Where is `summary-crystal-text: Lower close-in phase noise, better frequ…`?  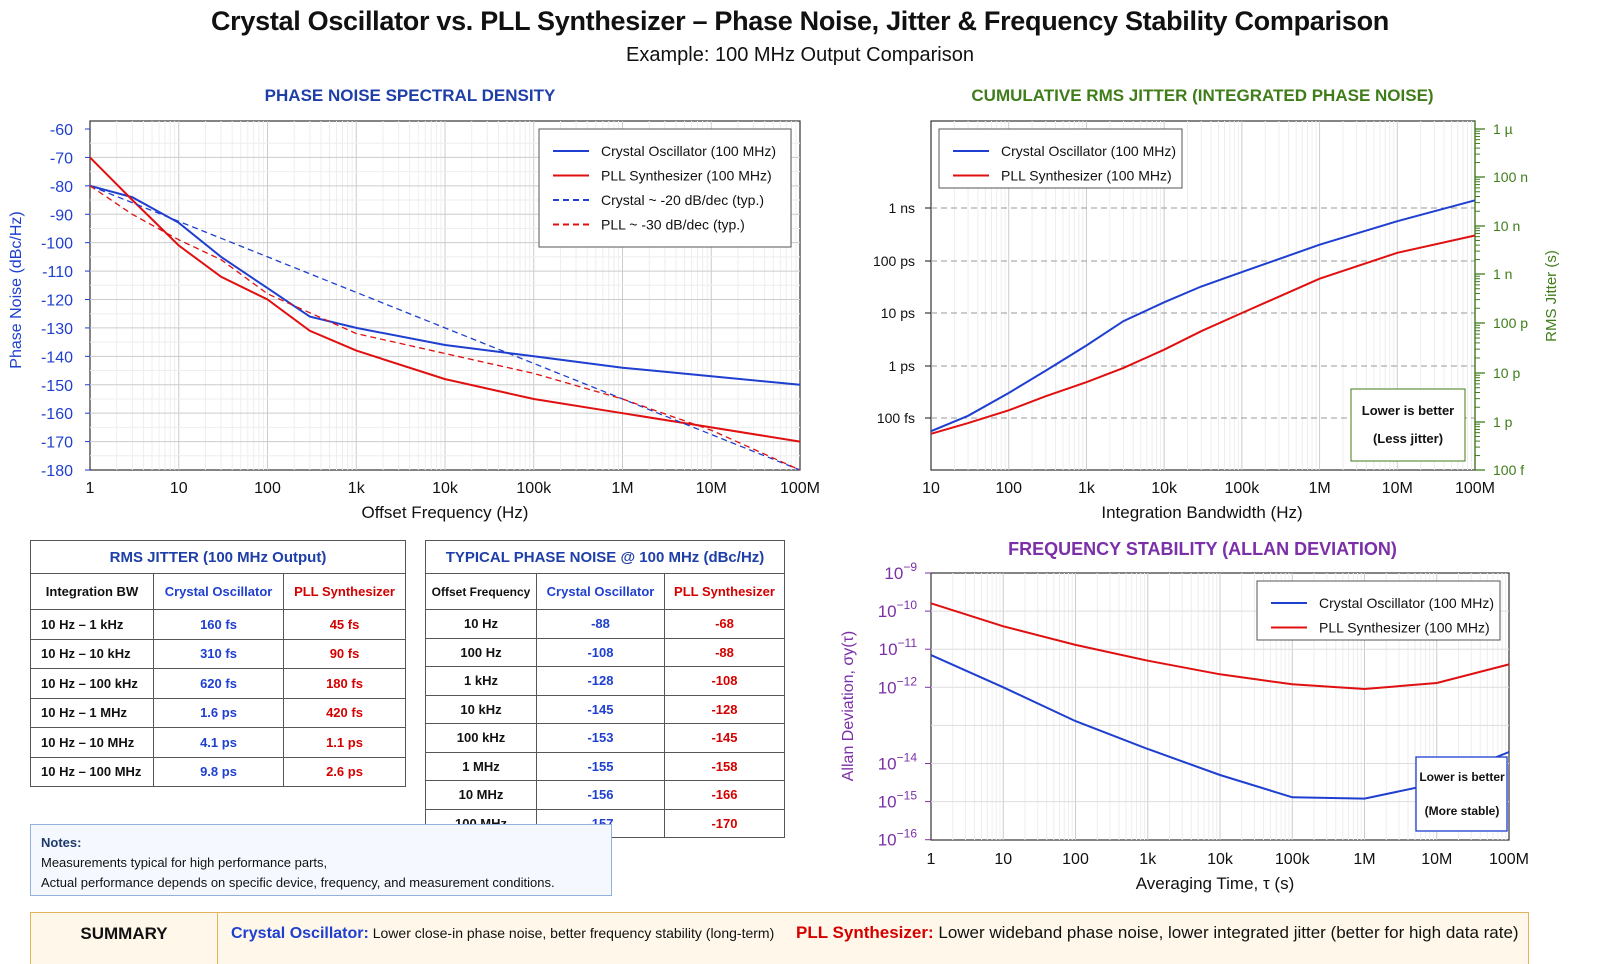
summary-crystal-text: Lower close-in phase noise, better frequ… is located at coordinates (573, 933).